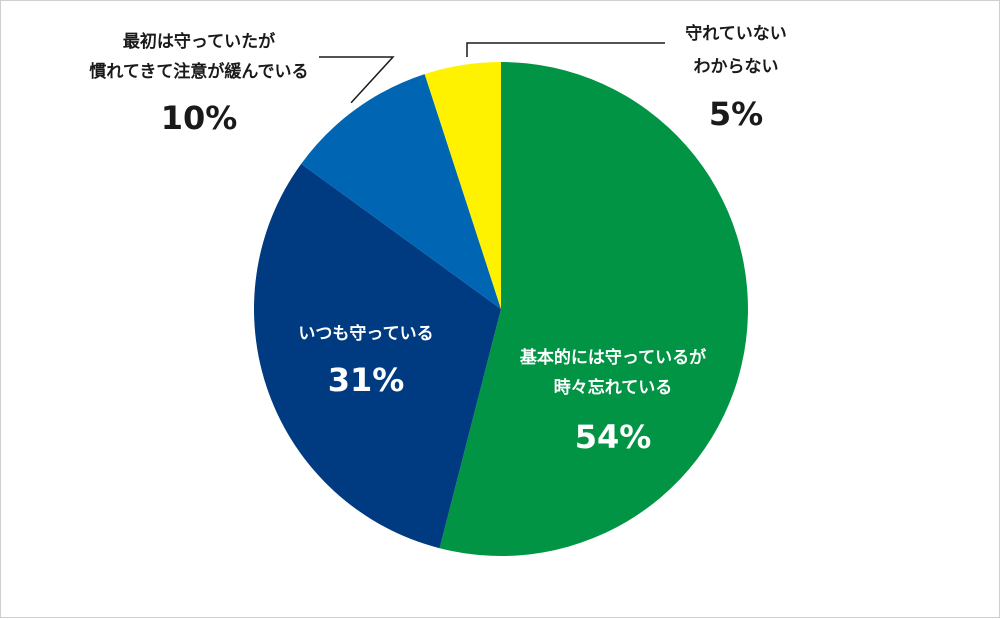 This screenshot has height=619, width=1000. What do you see at coordinates (612, 357) in the screenshot?
I see `slice-label-line: 基本的には守っているが` at bounding box center [612, 357].